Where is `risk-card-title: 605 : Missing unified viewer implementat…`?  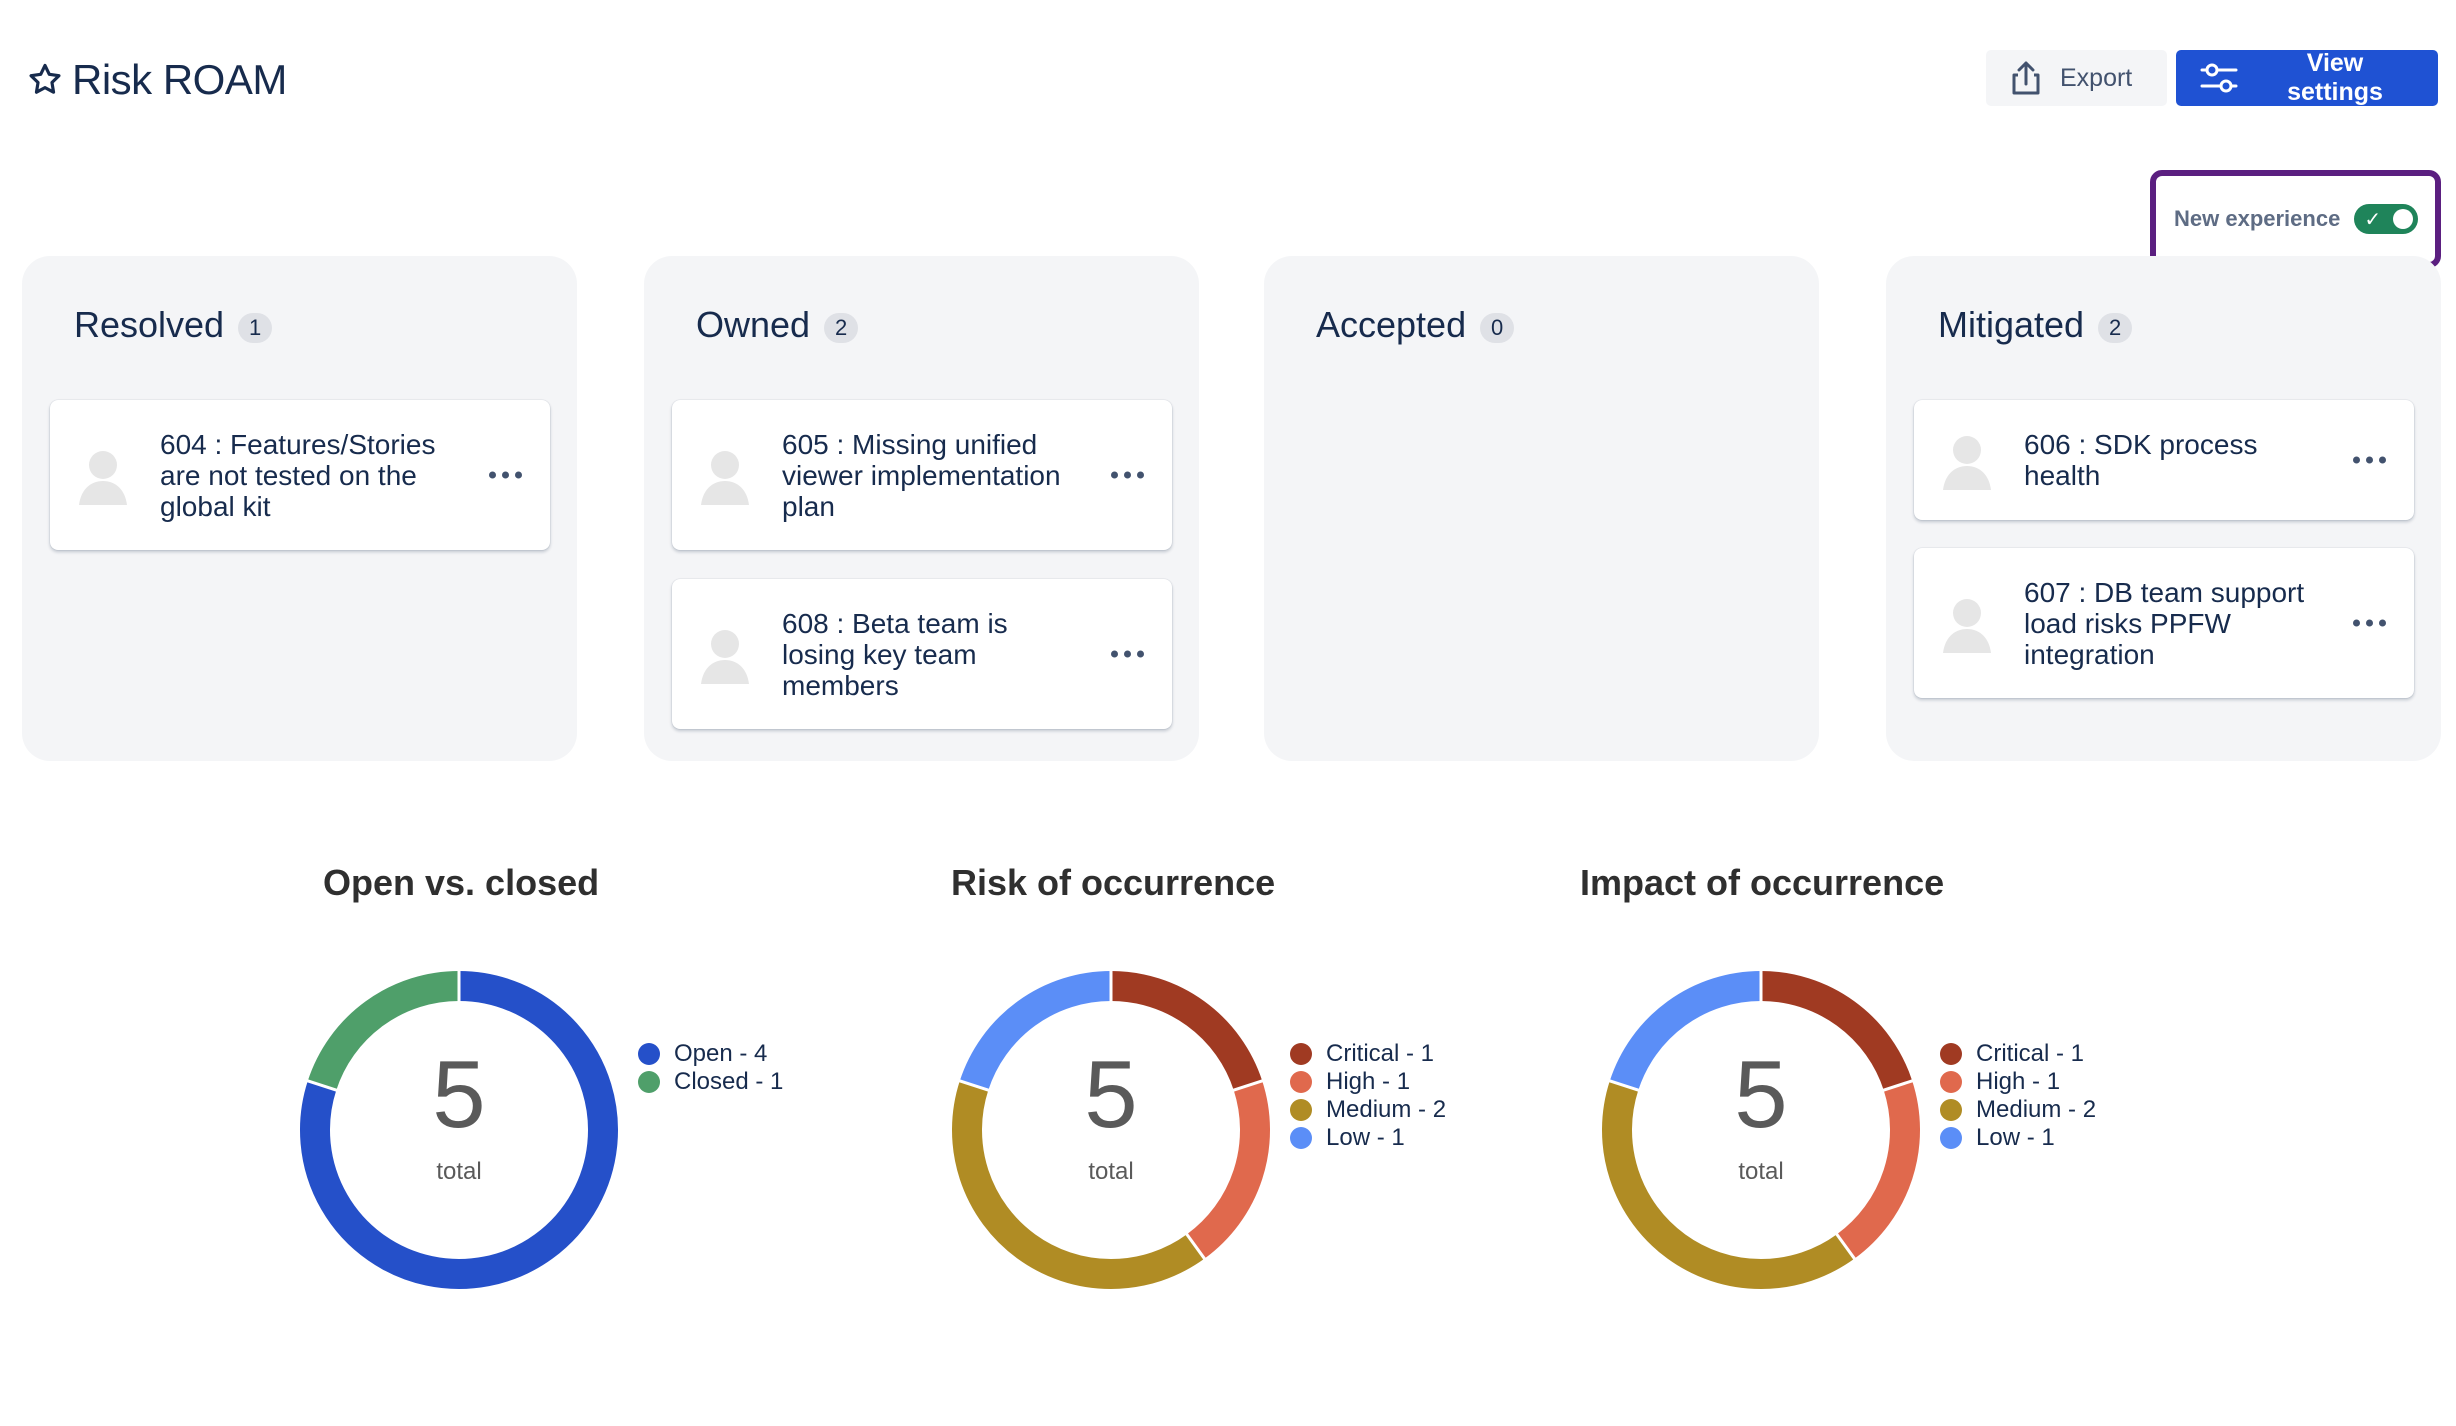
risk-card-title: 605 : Missing unified viewer implementat… is located at coordinates (921, 475).